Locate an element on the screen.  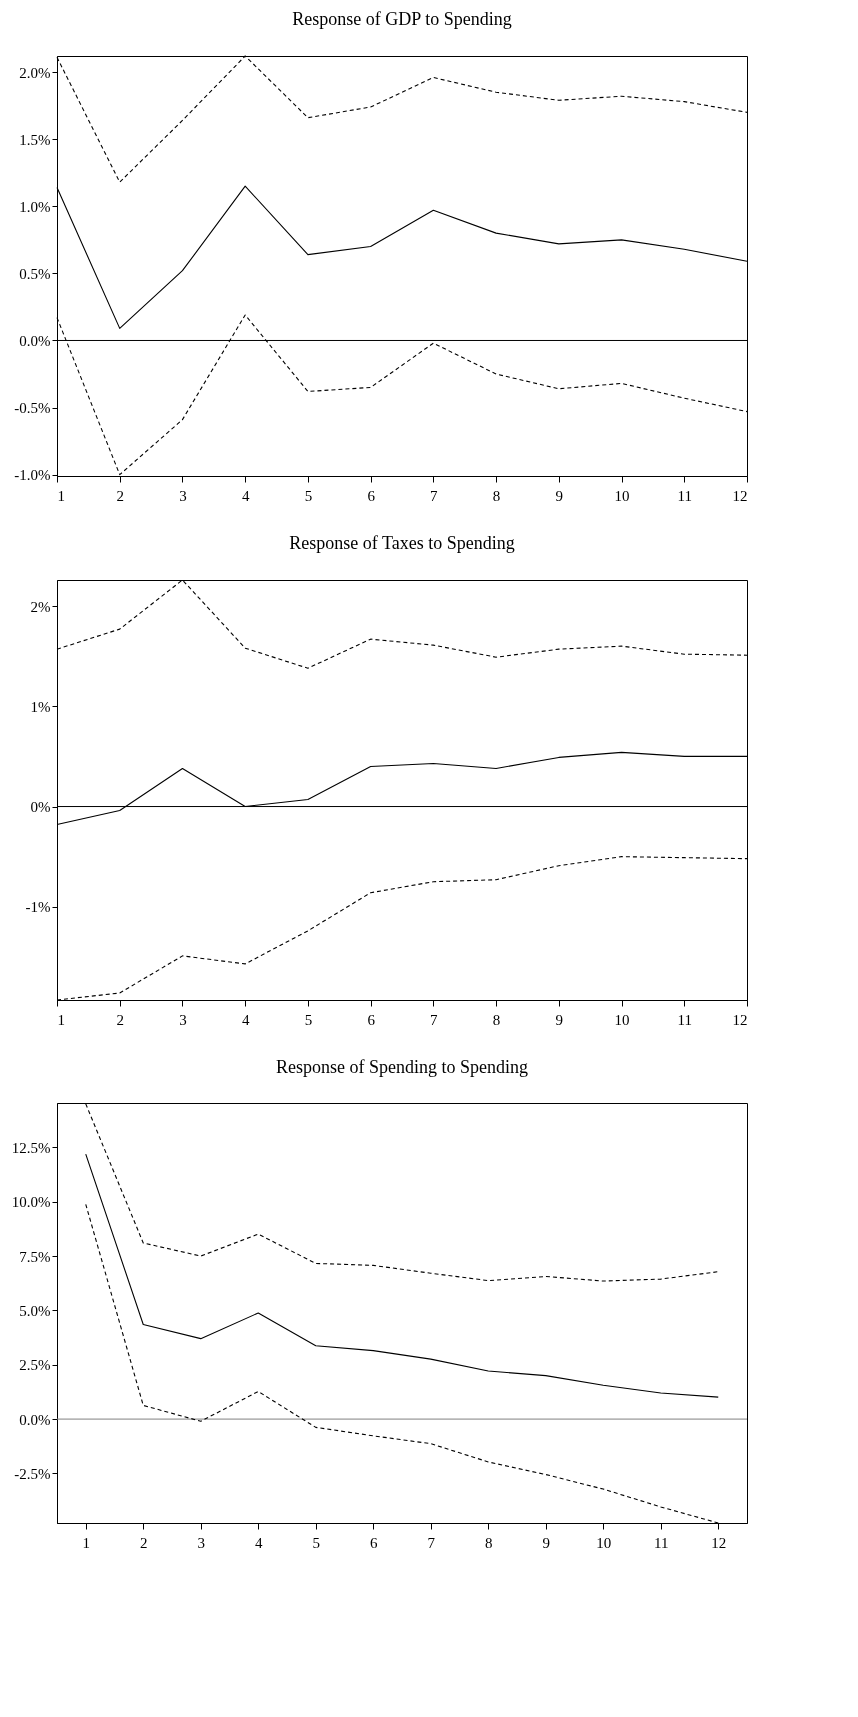
y-tick-label: 5.0% is located at coordinates (35, 1310).